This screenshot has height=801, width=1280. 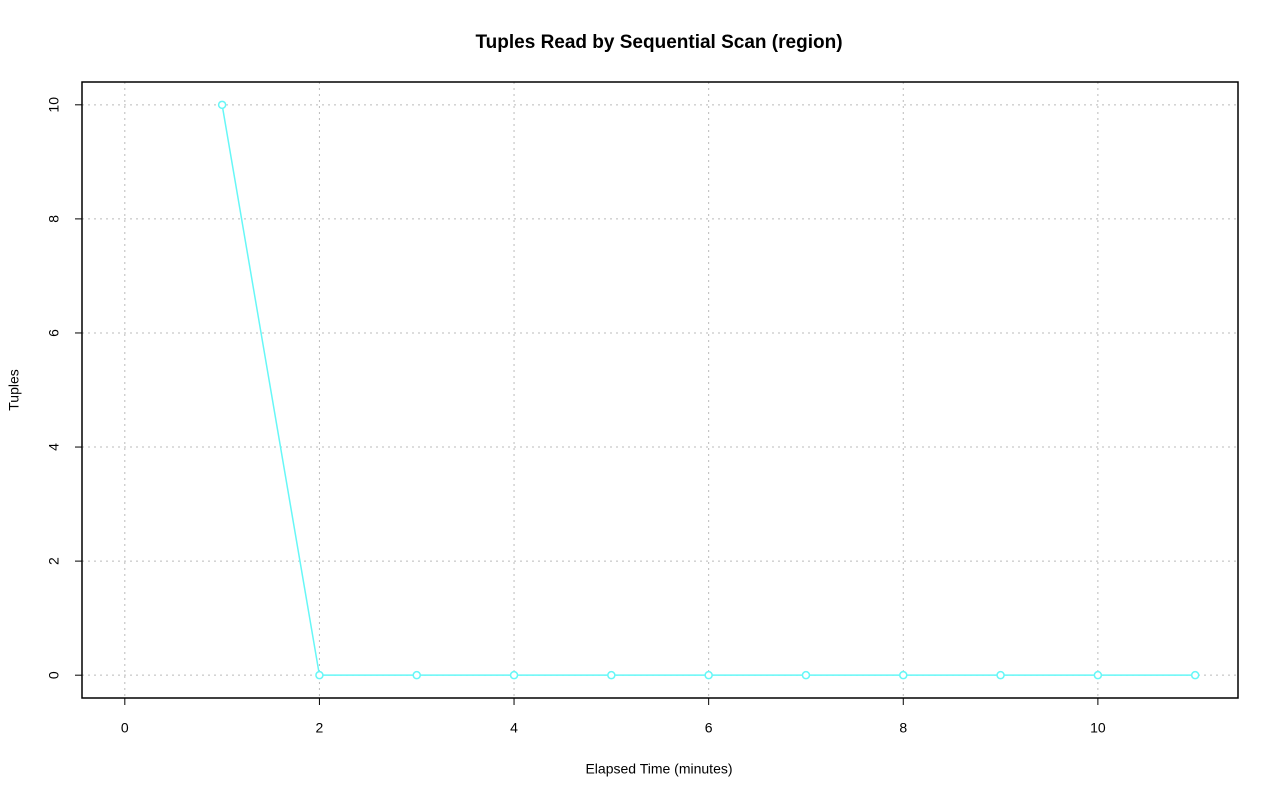 I want to click on y-axis-label: Tuples, so click(x=14, y=390).